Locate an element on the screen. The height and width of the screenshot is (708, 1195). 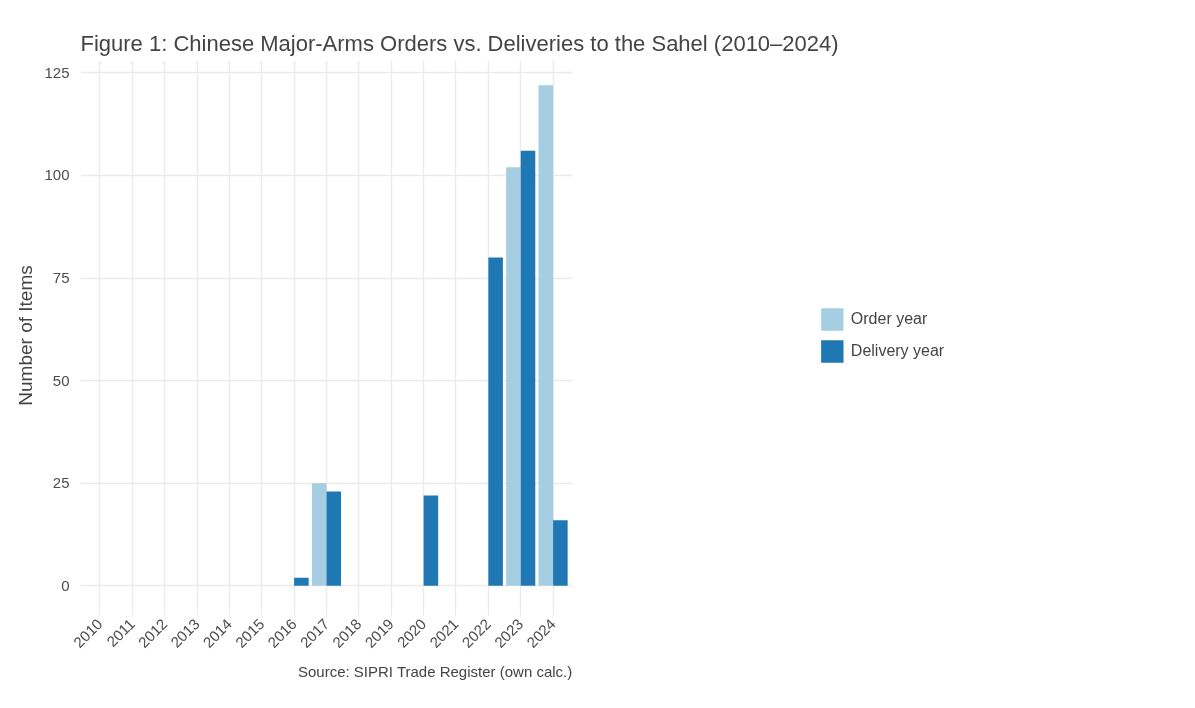
y-tick-label: 100 is located at coordinates (57, 175).